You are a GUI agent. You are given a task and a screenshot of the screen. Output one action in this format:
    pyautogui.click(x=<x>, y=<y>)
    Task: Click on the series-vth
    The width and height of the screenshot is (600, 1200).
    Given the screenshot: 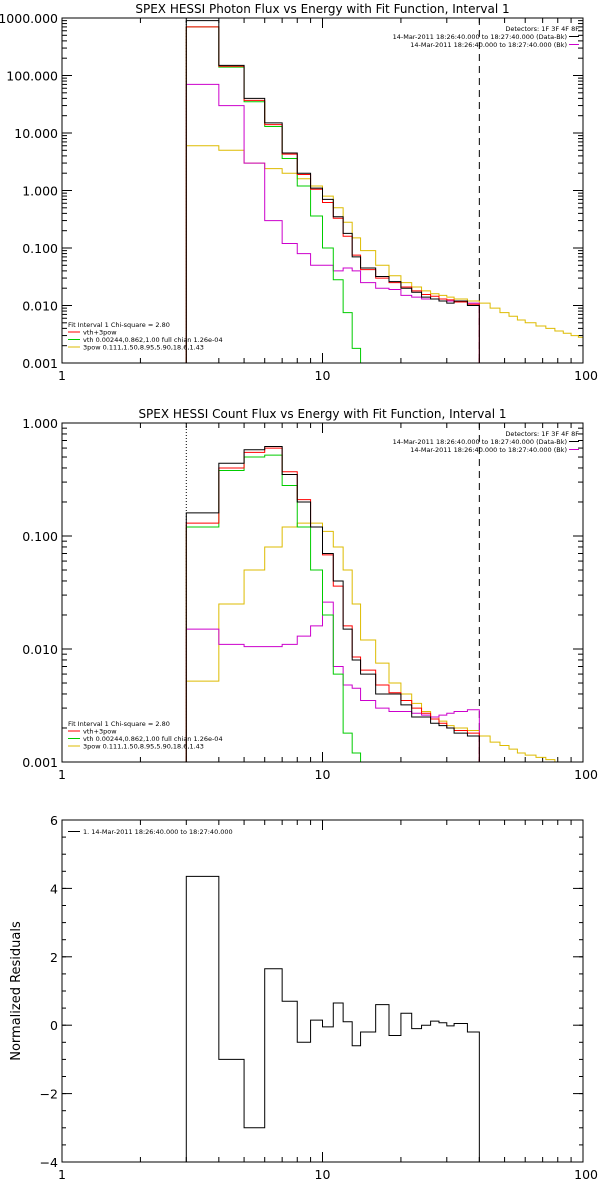 What is the action you would take?
    pyautogui.click(x=332, y=608)
    